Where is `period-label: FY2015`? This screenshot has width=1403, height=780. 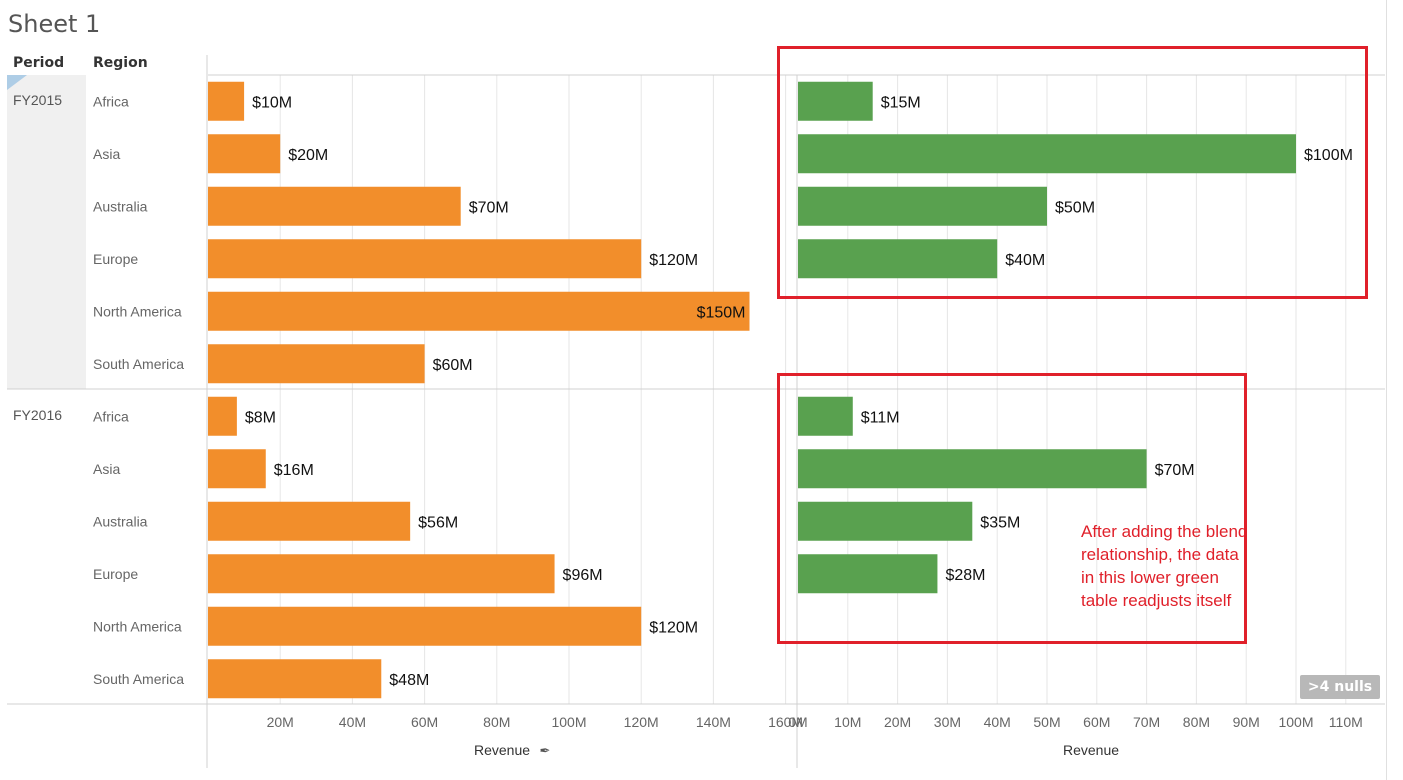 period-label: FY2015 is located at coordinates (37, 100).